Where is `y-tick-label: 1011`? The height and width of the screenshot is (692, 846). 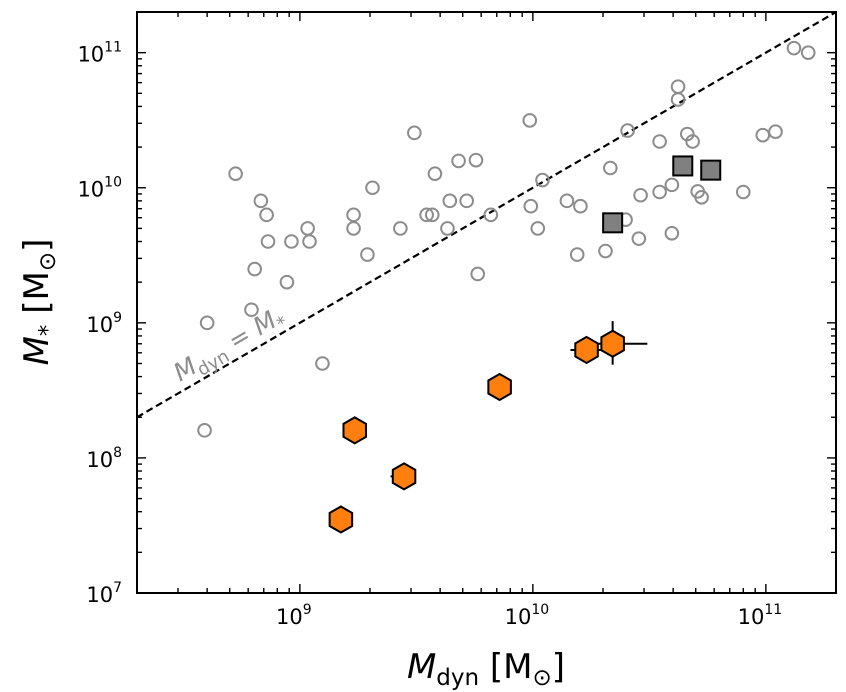
y-tick-label: 1011 is located at coordinates (99, 53).